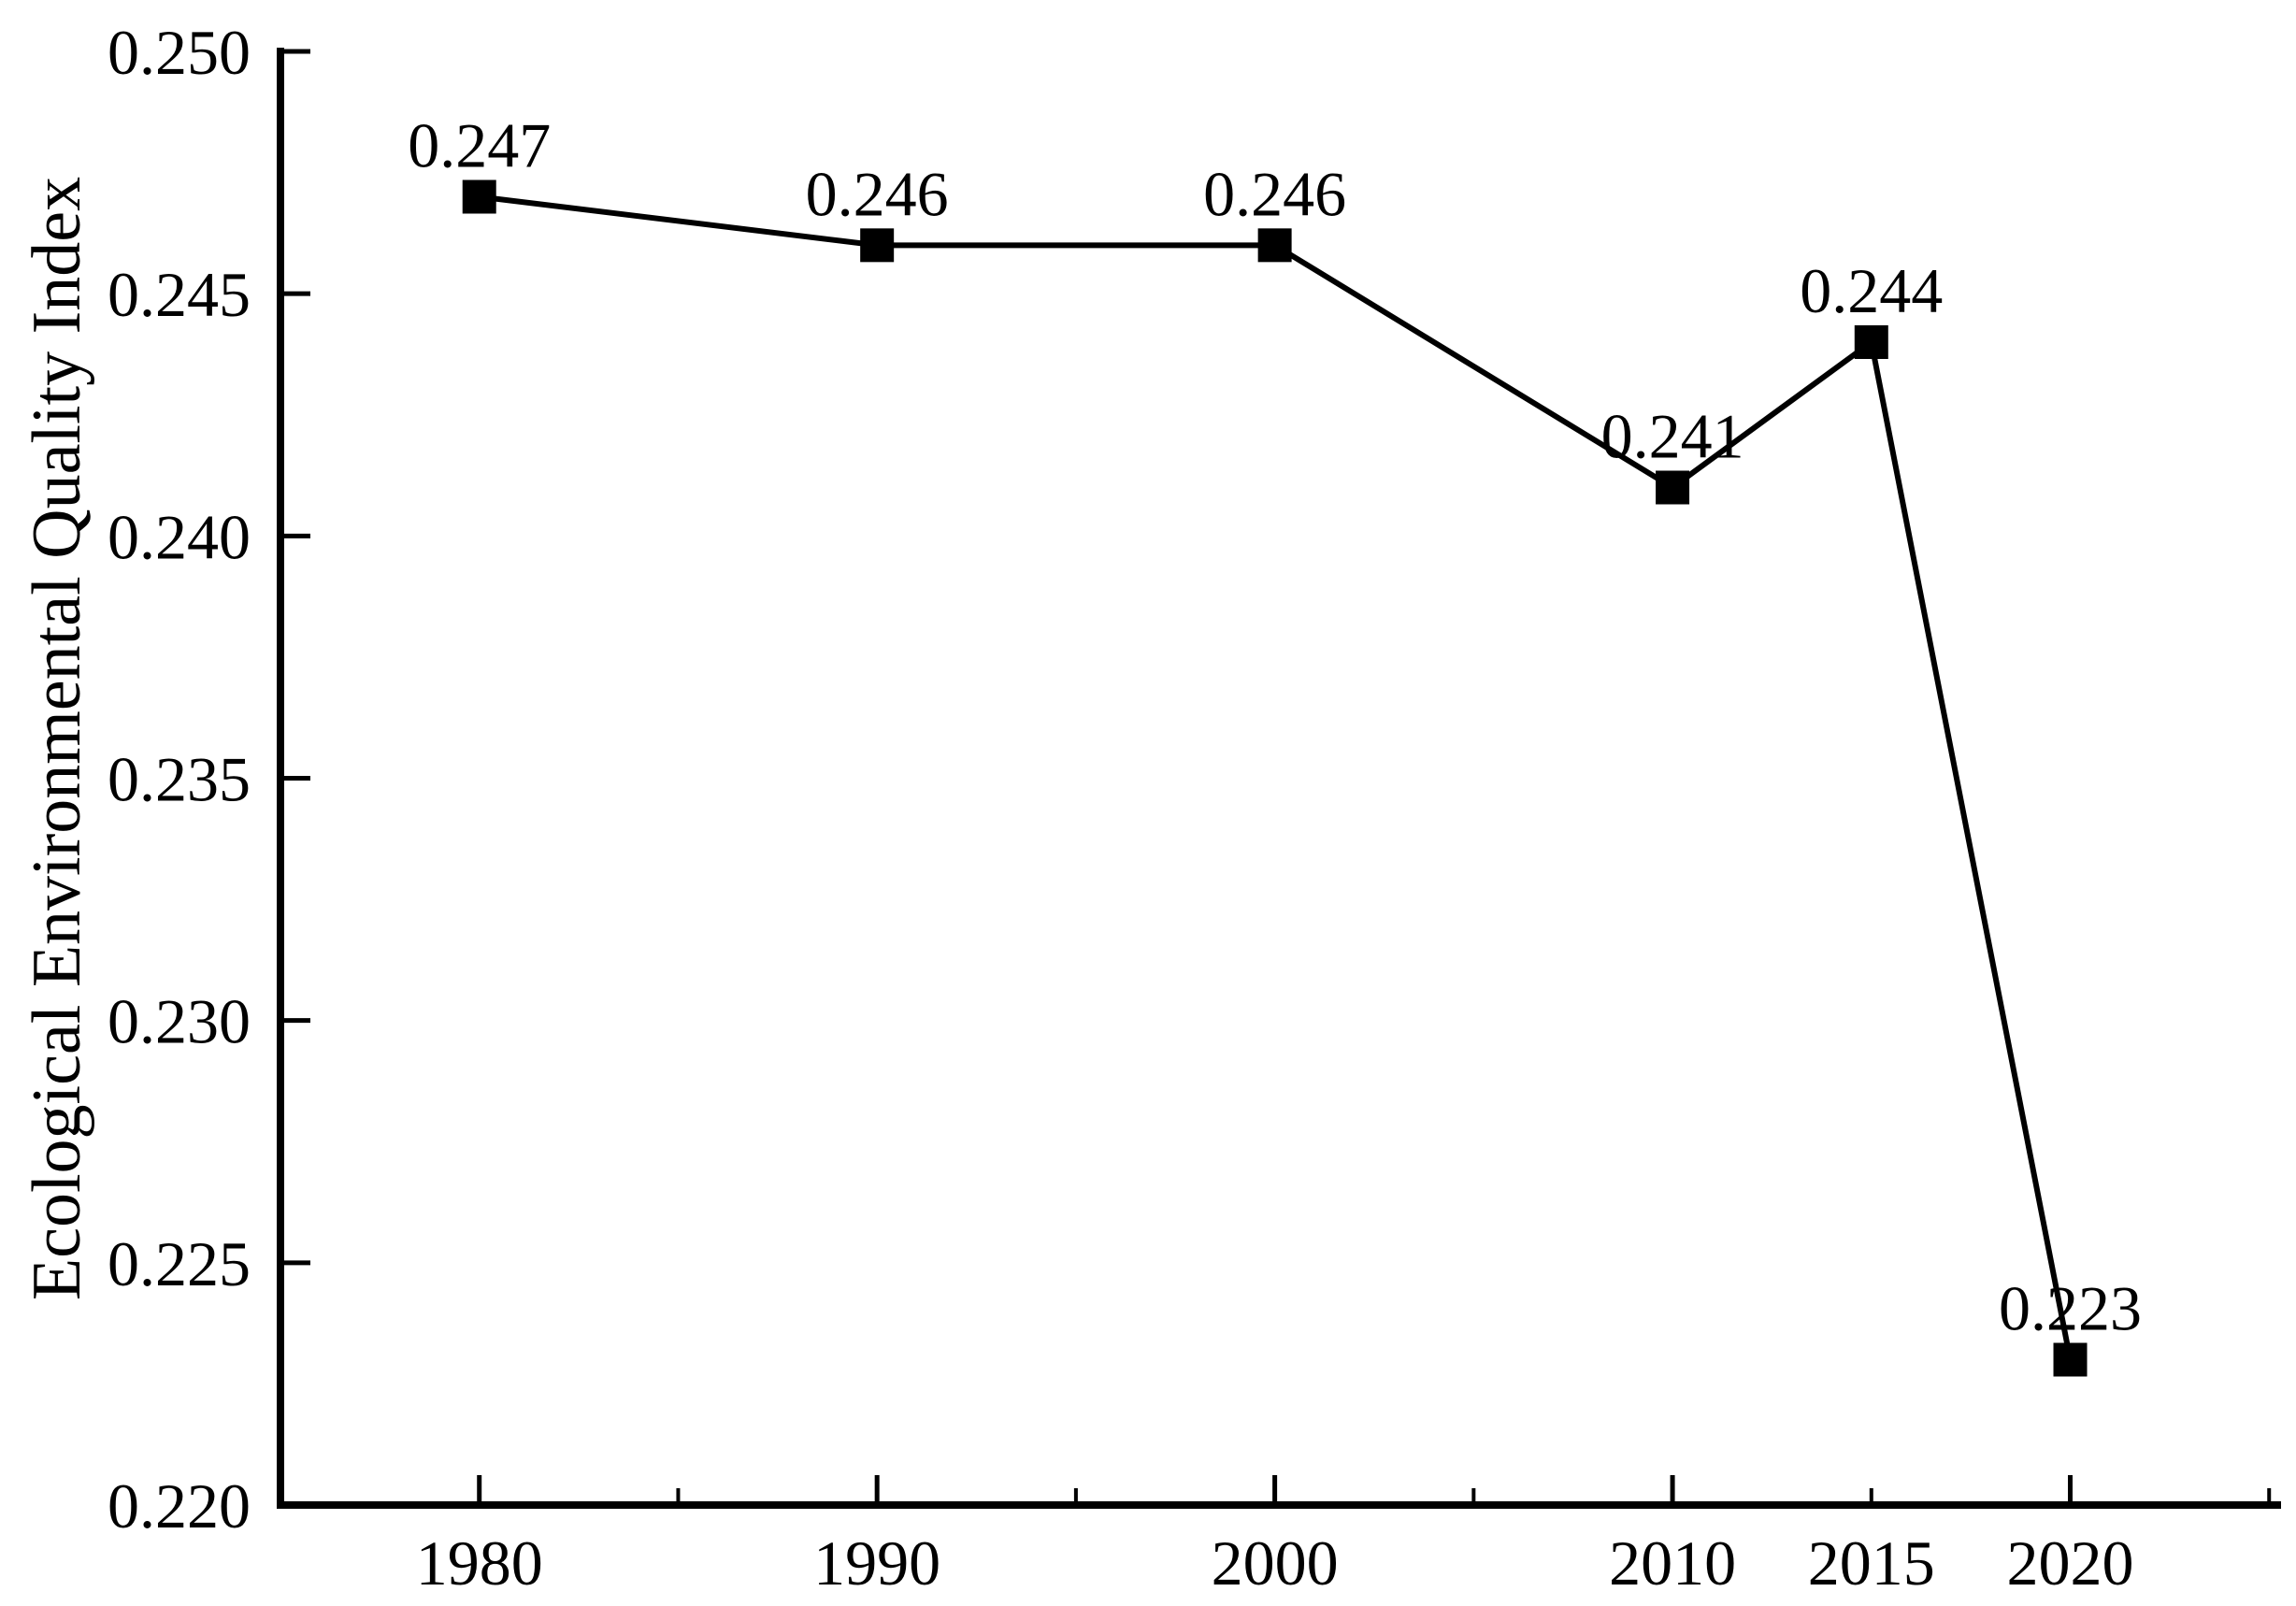 This screenshot has width=2296, height=1606. Describe the element at coordinates (480, 1563) in the screenshot. I see `x-tick-label: 1980` at that location.